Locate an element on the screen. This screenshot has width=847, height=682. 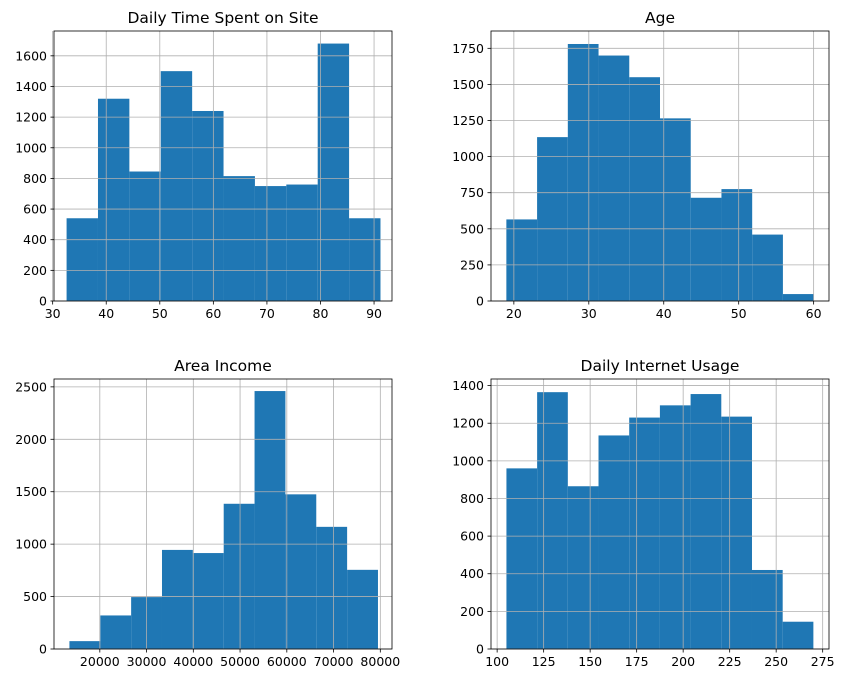
chart-4-y-tick-label: 1400 is located at coordinates (468, 385).